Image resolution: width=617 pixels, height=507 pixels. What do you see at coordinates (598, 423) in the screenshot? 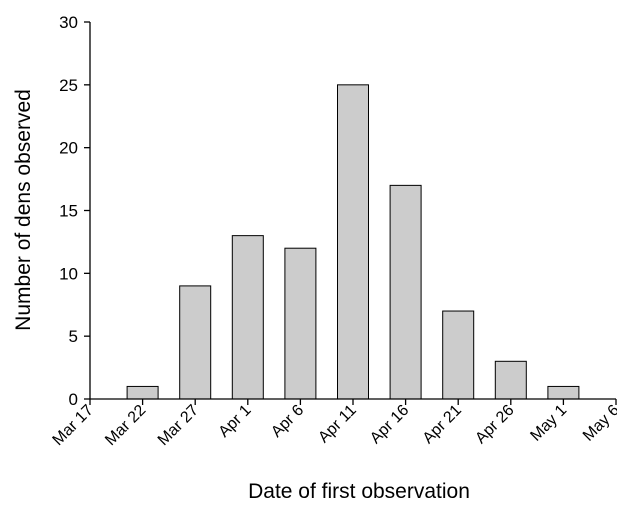
I see `x-tick-label-may-6: May 6` at bounding box center [598, 423].